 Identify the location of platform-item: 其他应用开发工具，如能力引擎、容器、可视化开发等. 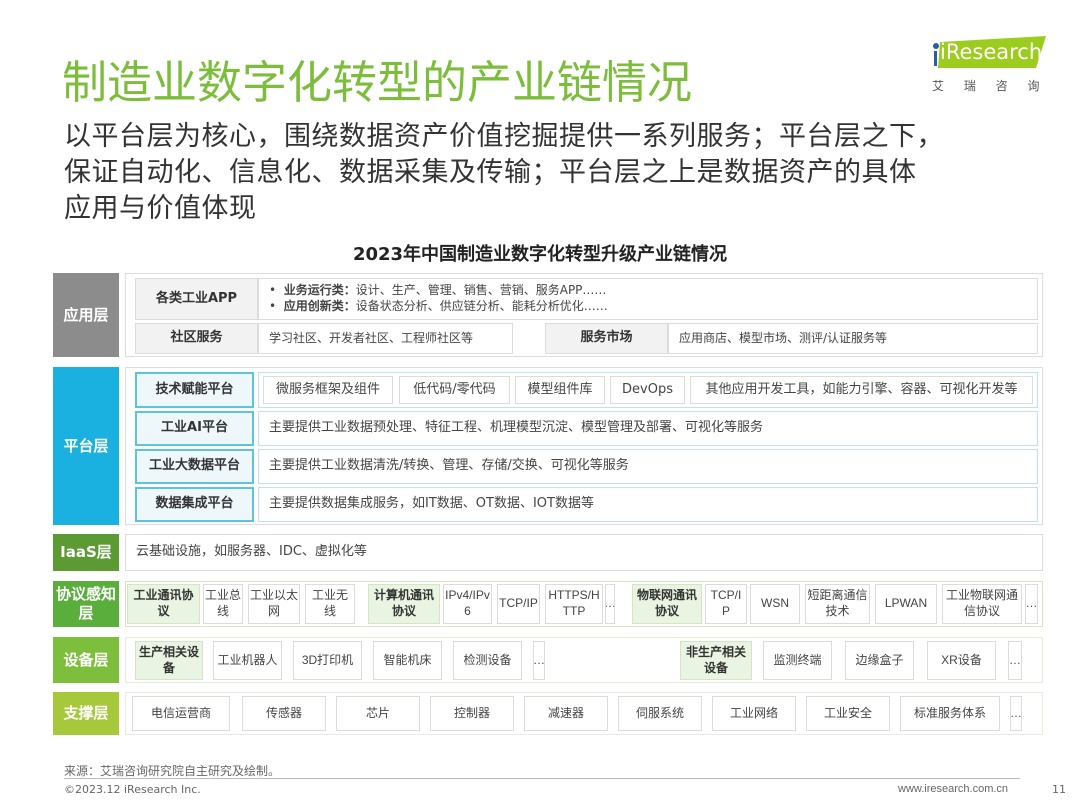
(861, 390).